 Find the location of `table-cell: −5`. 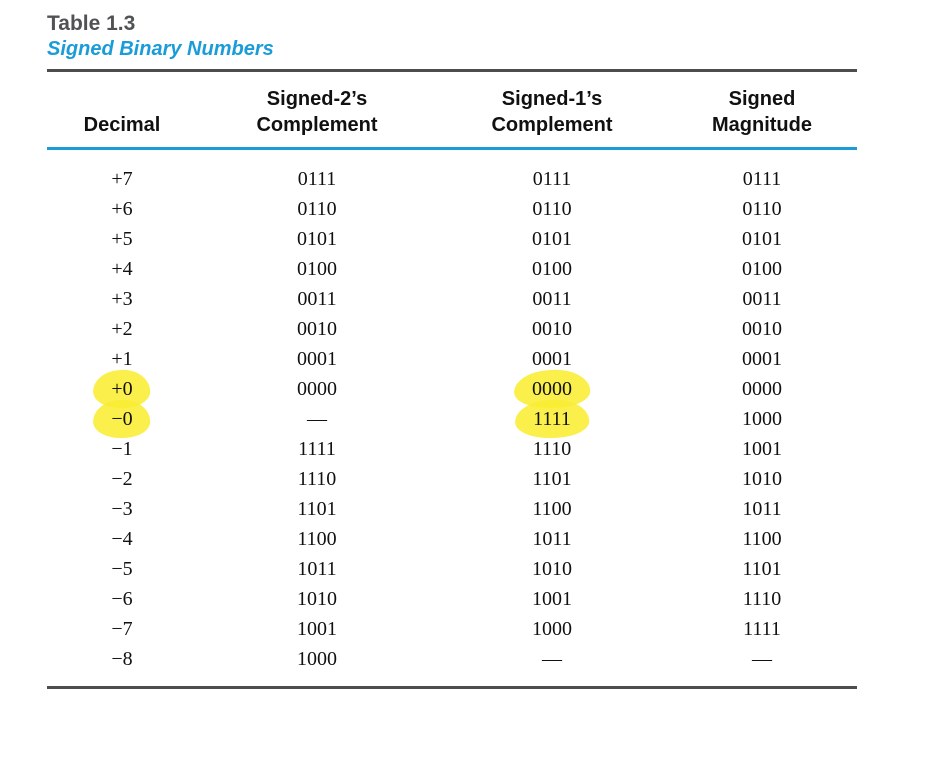

table-cell: −5 is located at coordinates (122, 569).